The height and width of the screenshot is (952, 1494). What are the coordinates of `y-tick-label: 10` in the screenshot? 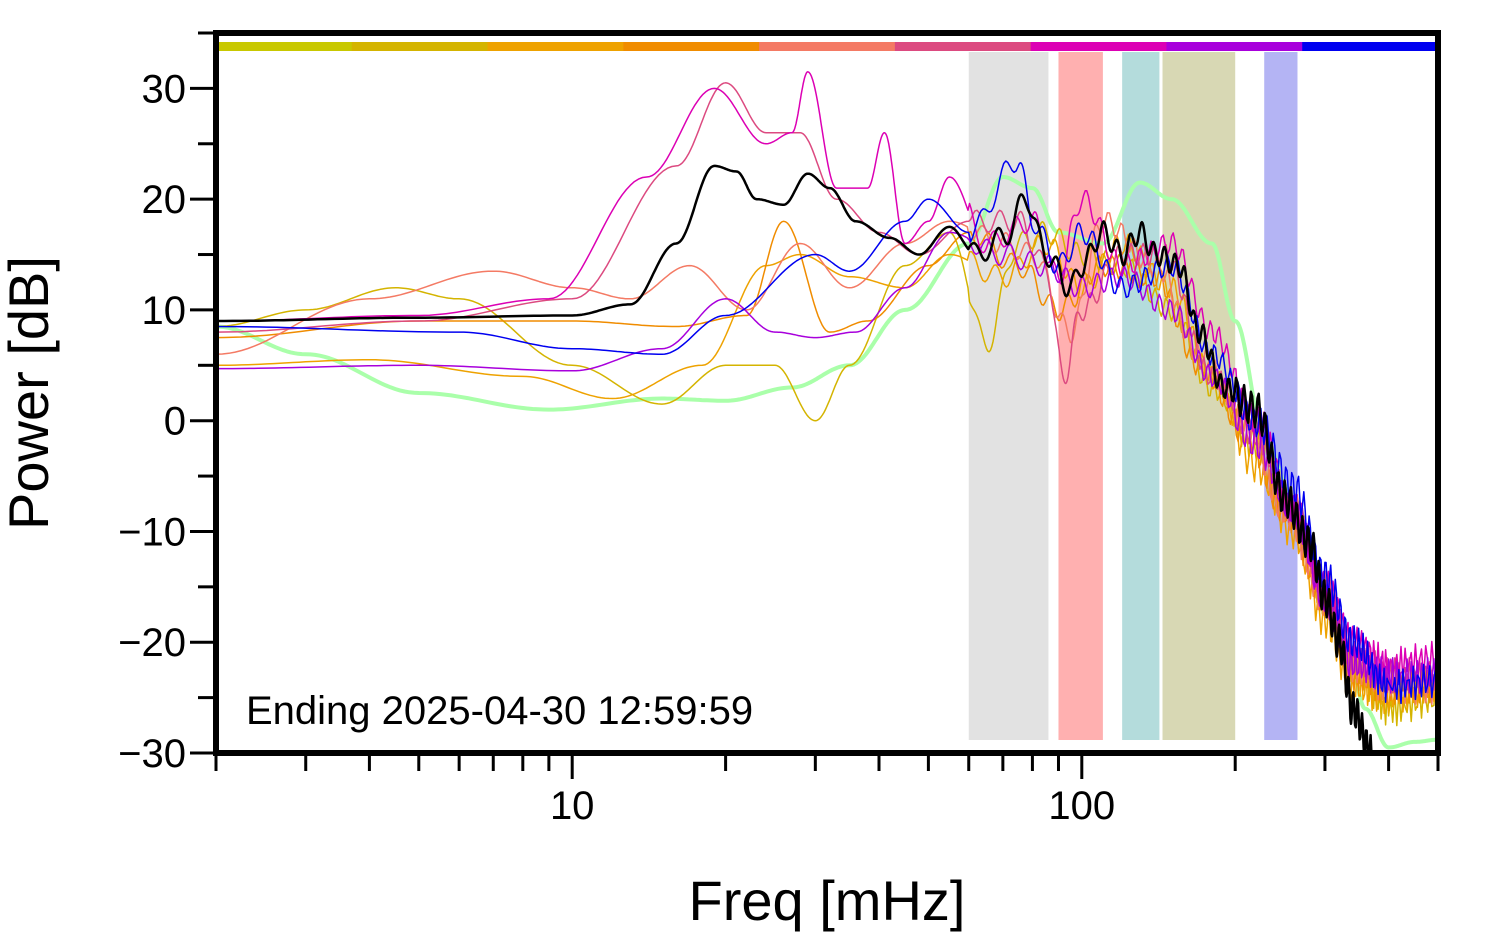 It's located at (164, 311).